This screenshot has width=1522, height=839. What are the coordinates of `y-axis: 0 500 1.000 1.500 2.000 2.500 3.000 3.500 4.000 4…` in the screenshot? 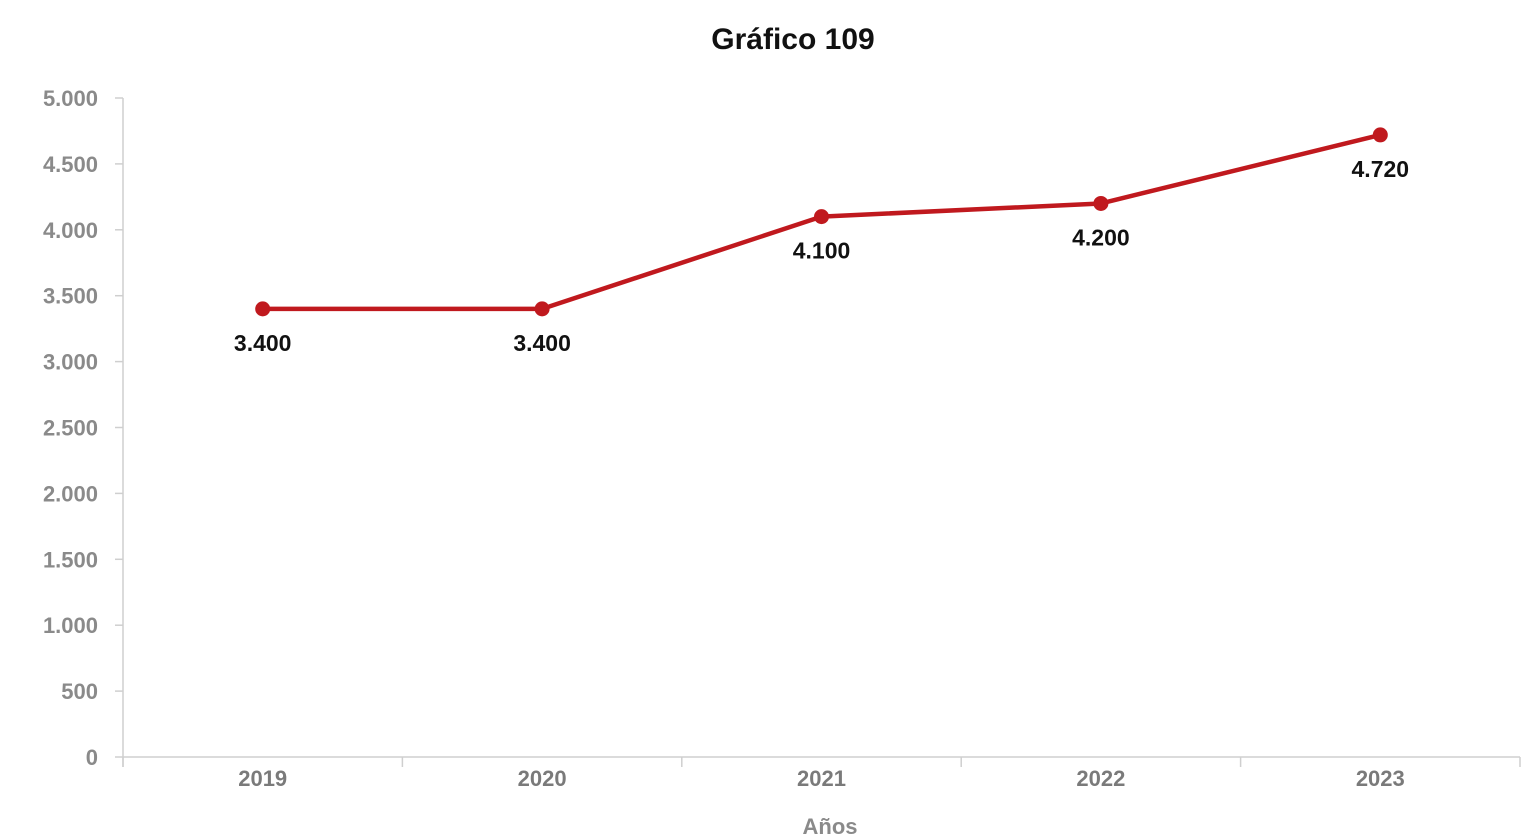 It's located at (83, 428).